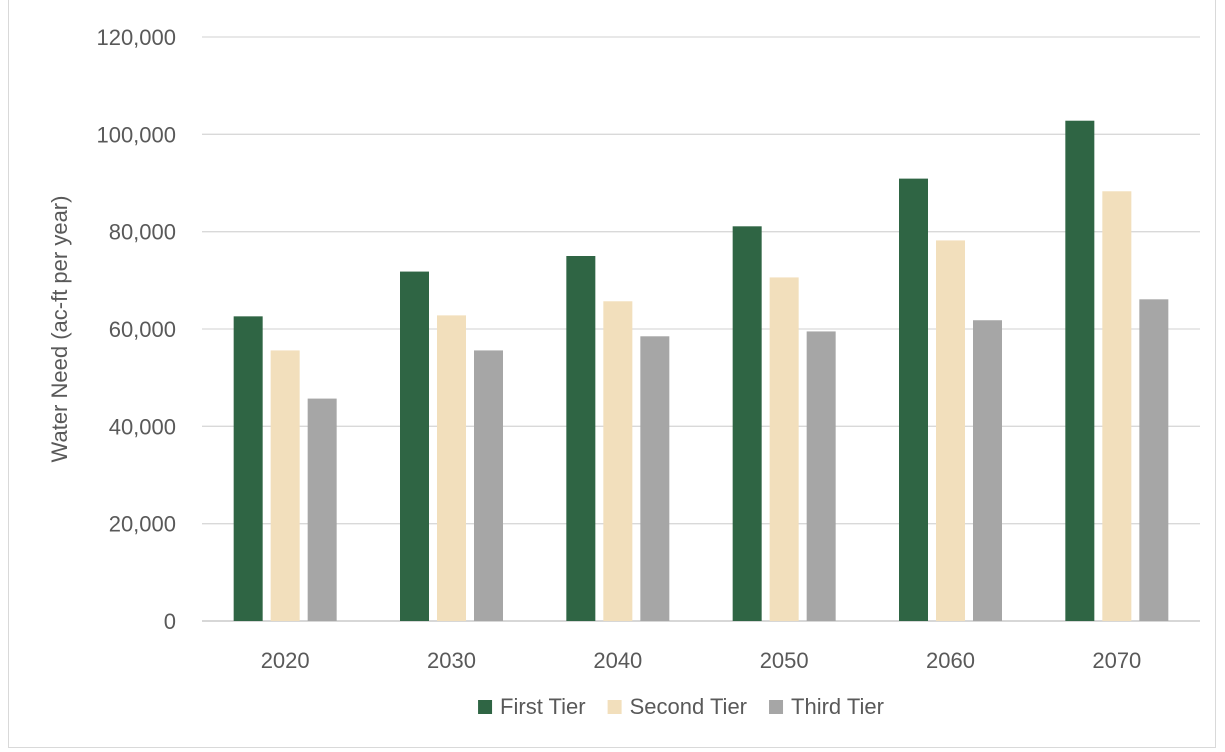 The image size is (1225, 752). I want to click on y-tick-label: 120,000, so click(136, 37).